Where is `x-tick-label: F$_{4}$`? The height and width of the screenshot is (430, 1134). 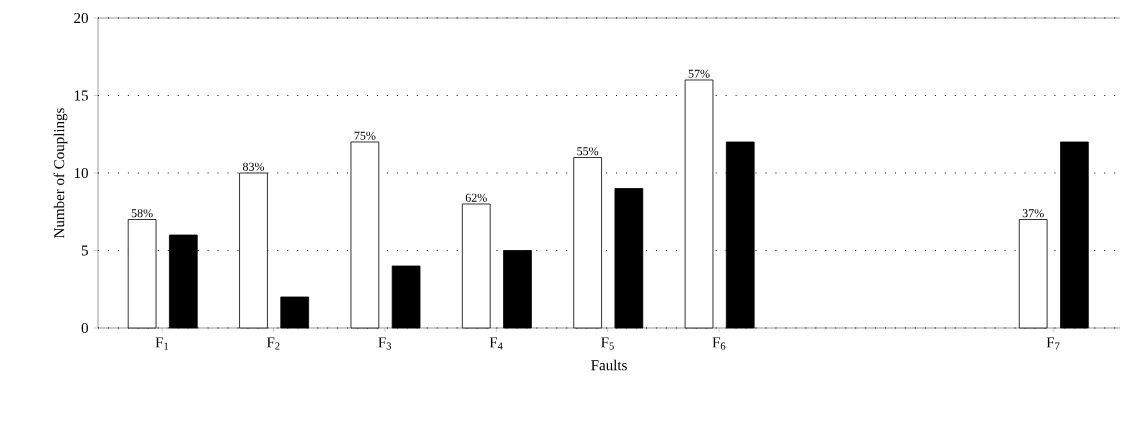 x-tick-label: F$_{4}$ is located at coordinates (496, 343).